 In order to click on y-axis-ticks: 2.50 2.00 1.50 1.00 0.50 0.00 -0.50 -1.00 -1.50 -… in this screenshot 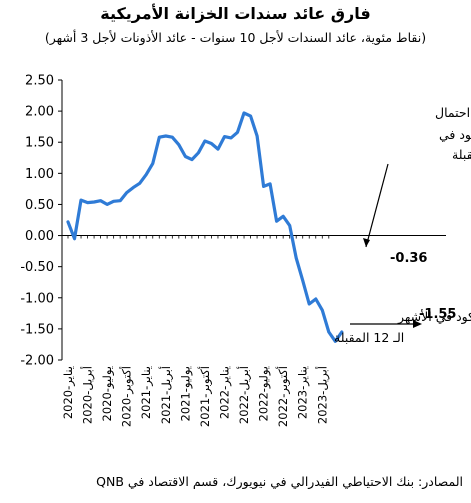, I will do `click(41, 221)`.